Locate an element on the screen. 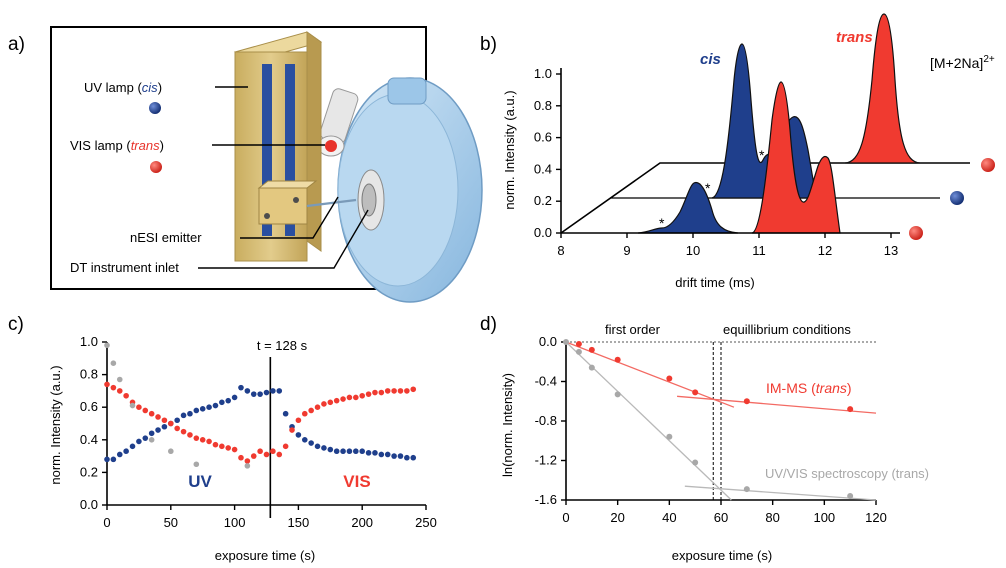 The width and height of the screenshot is (1006, 568). inlet-label: DT instrument inlet is located at coordinates (124, 267).